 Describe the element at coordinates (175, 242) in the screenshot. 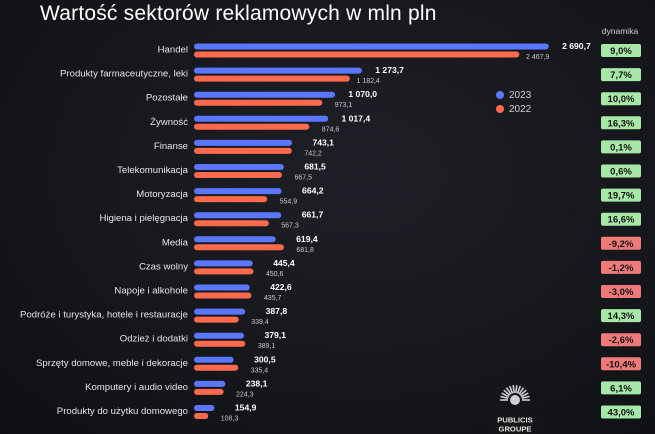

I see `category-label: Media` at that location.